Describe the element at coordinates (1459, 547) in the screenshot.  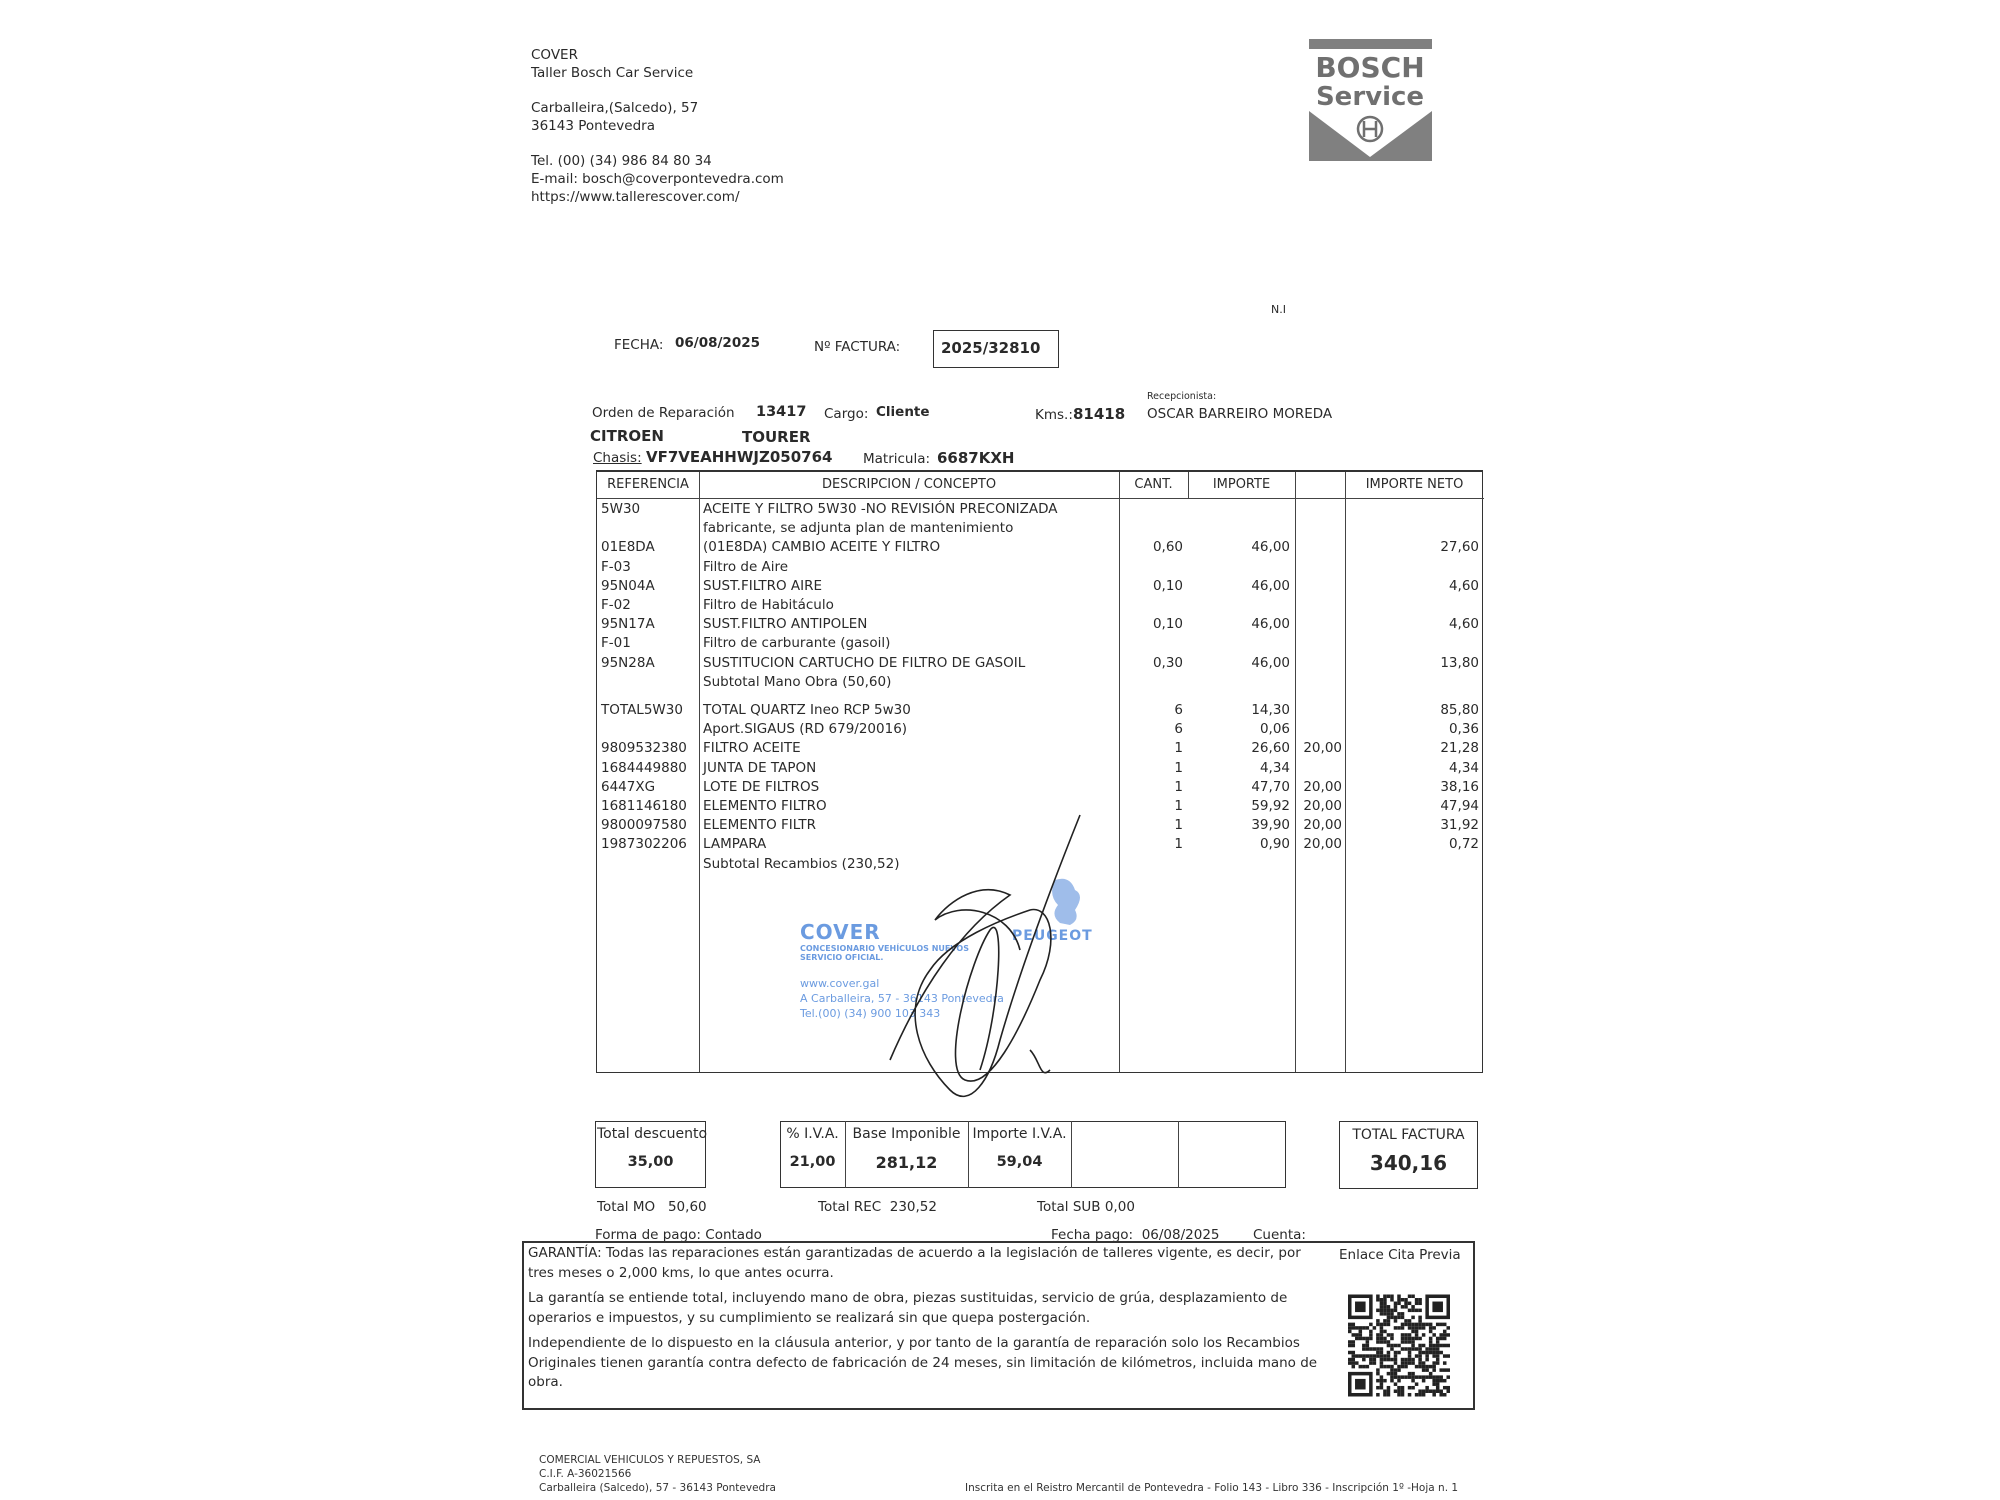
I see `cell-neto: 27,60` at that location.